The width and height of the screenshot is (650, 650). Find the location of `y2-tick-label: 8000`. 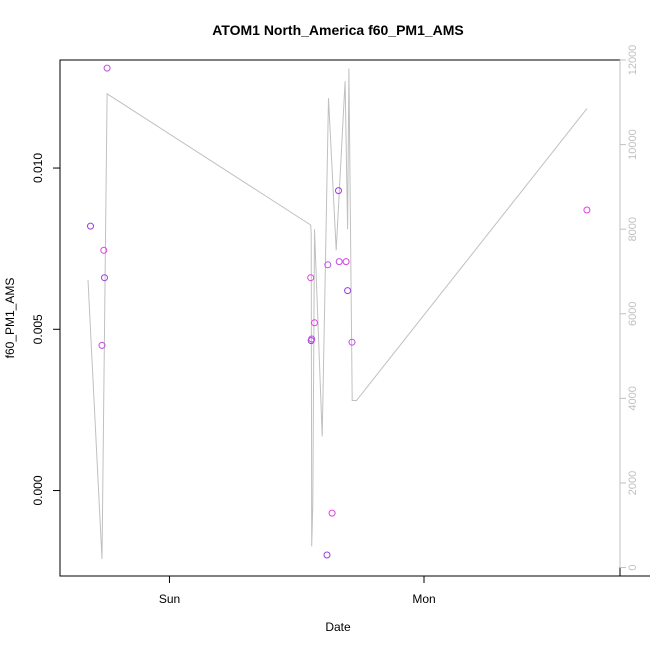

y2-tick-label: 8000 is located at coordinates (633, 229).